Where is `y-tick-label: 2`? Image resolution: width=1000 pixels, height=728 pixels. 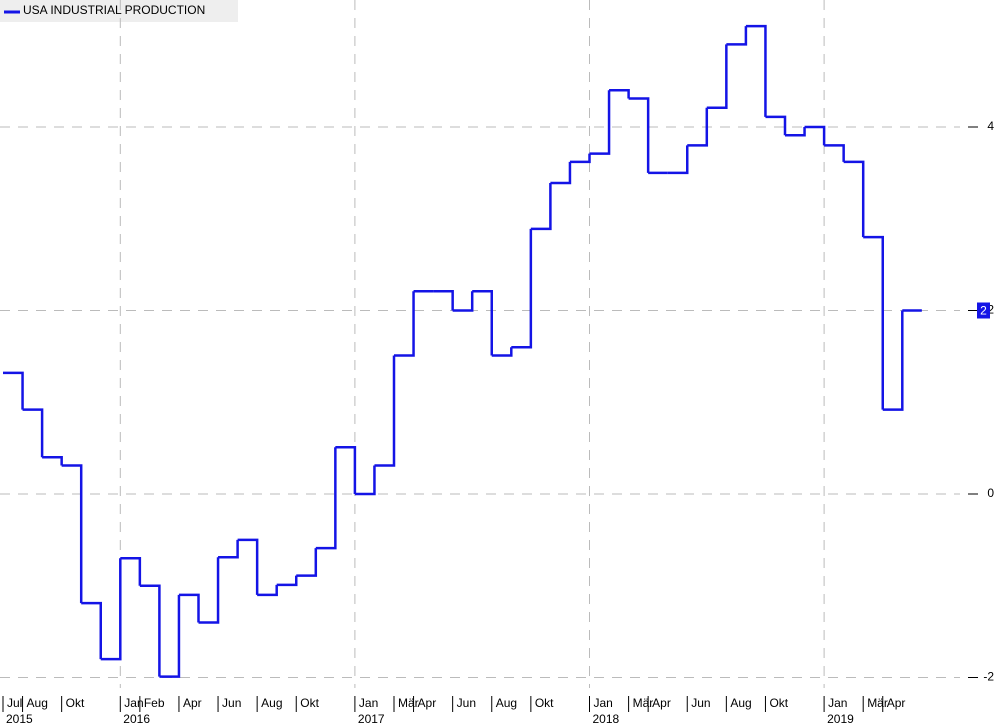 y-tick-label: 2 is located at coordinates (990, 310).